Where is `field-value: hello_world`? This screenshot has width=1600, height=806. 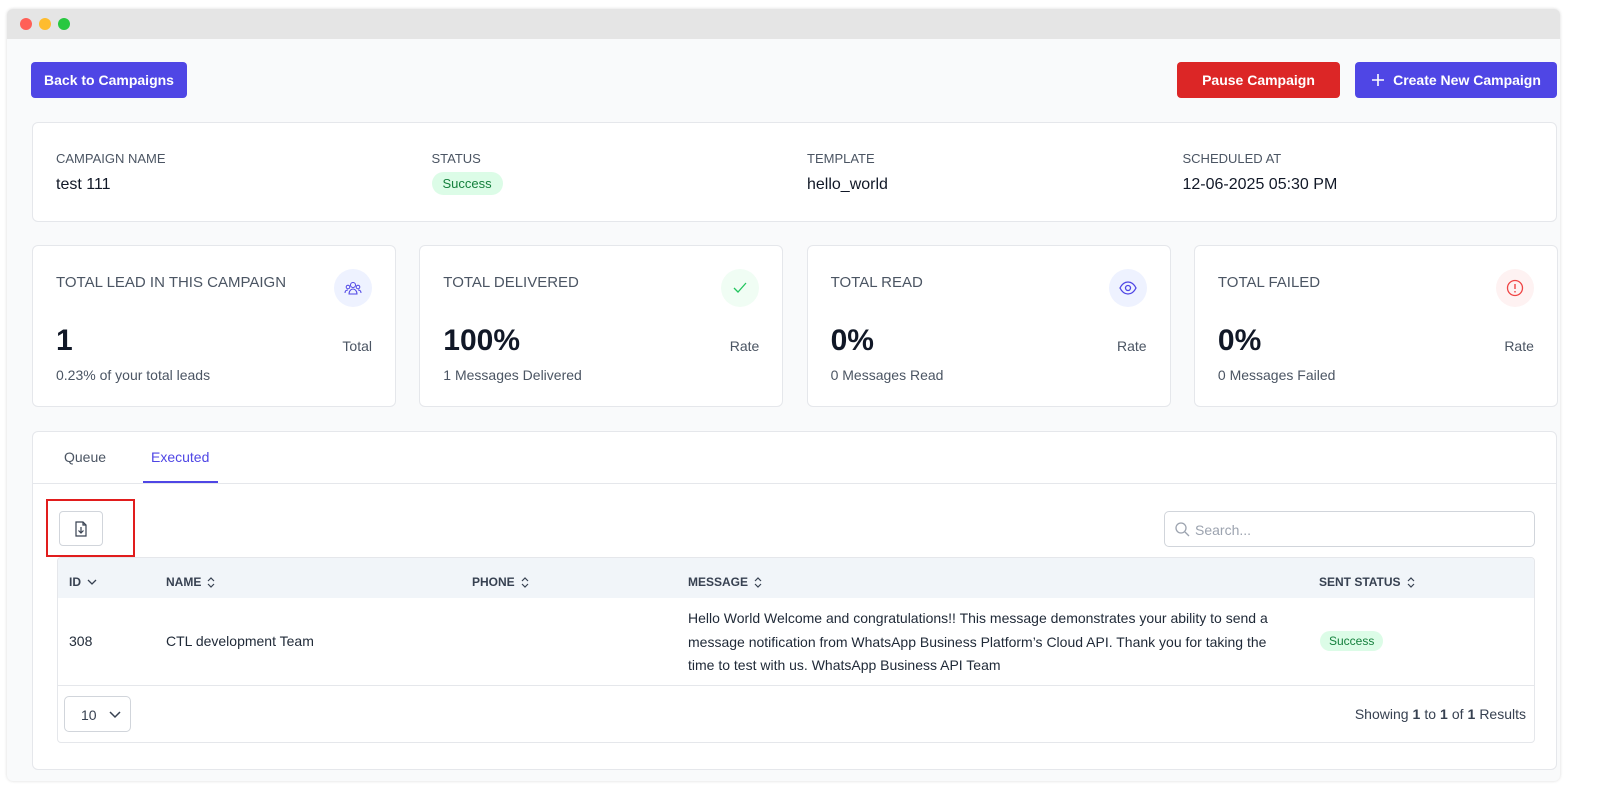
field-value: hello_world is located at coordinates (847, 184).